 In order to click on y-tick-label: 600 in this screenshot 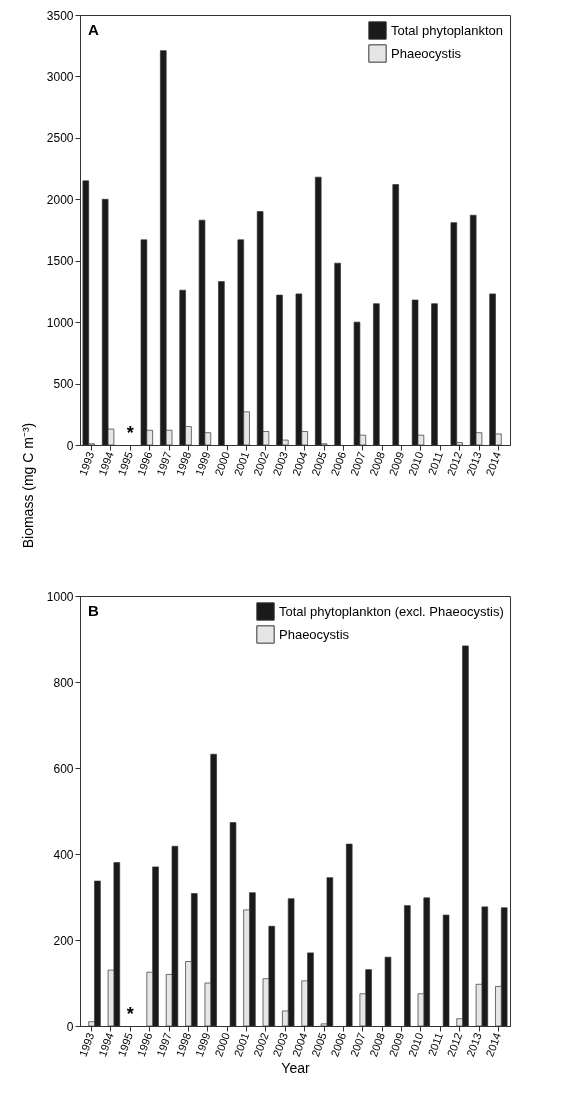, I will do `click(63, 768)`.